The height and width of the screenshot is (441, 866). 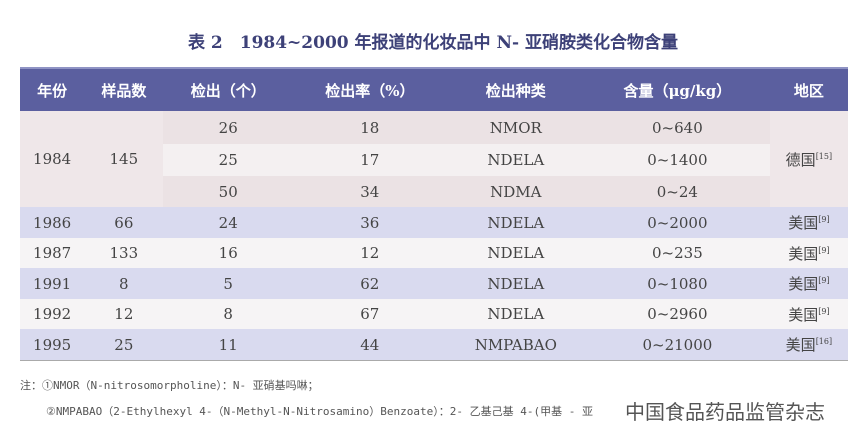 I want to click on table-row: 50 34 NDMA 0~24, so click(x=434, y=191).